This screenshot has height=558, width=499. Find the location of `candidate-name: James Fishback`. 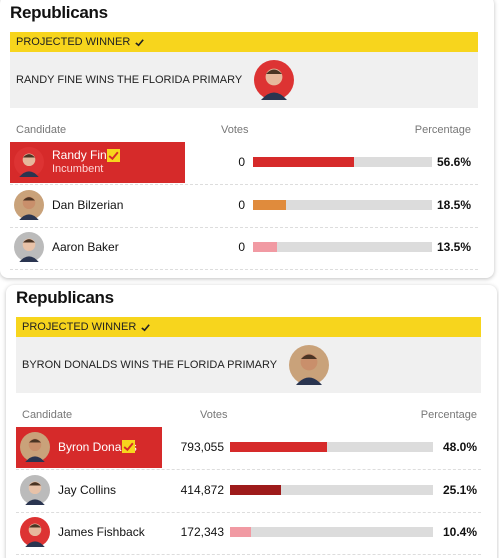

candidate-name: James Fishback is located at coordinates (101, 532).